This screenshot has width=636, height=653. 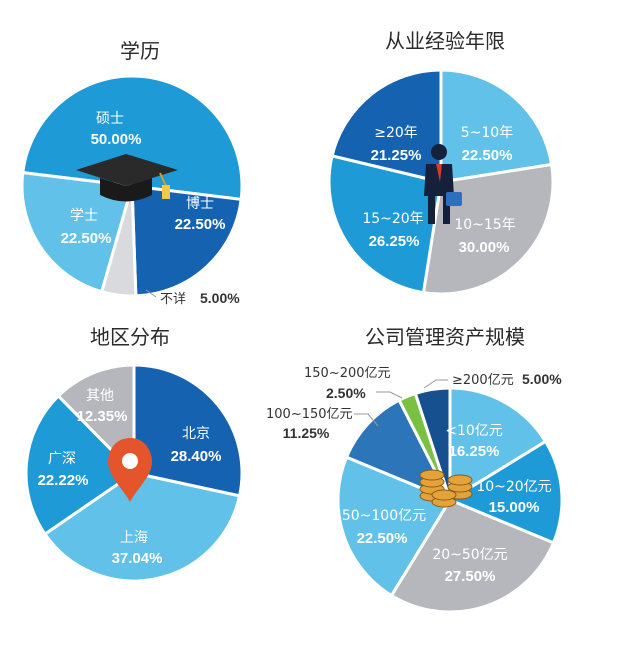 What do you see at coordinates (513, 487) in the screenshot?
I see `aum-label-10-20: 10~20亿元` at bounding box center [513, 487].